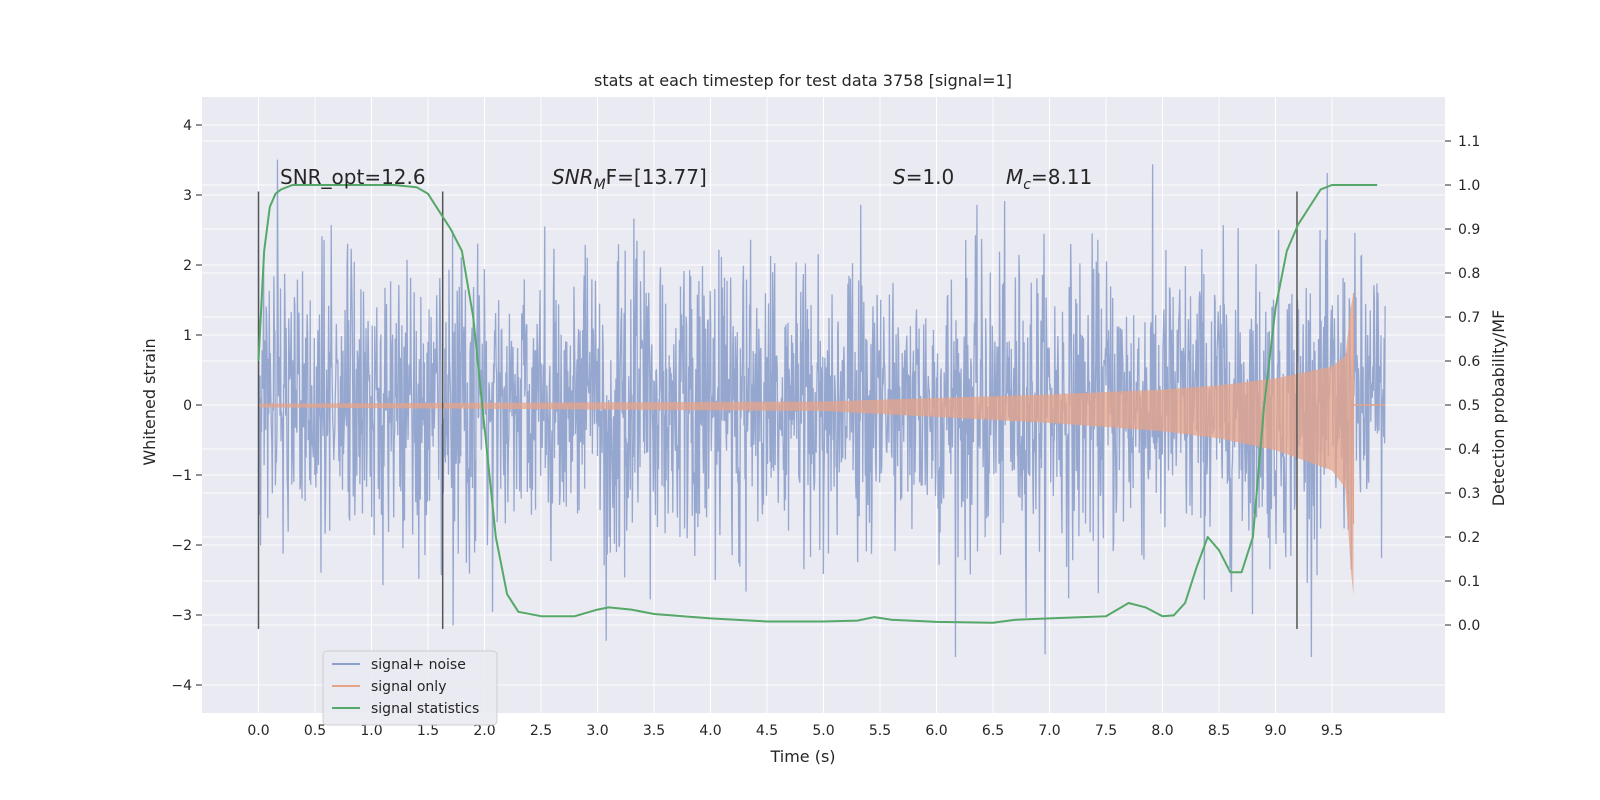 The width and height of the screenshot is (1600, 800). Describe the element at coordinates (656, 177) in the screenshot. I see `snr-mf-rest: F=[13.77]` at that location.